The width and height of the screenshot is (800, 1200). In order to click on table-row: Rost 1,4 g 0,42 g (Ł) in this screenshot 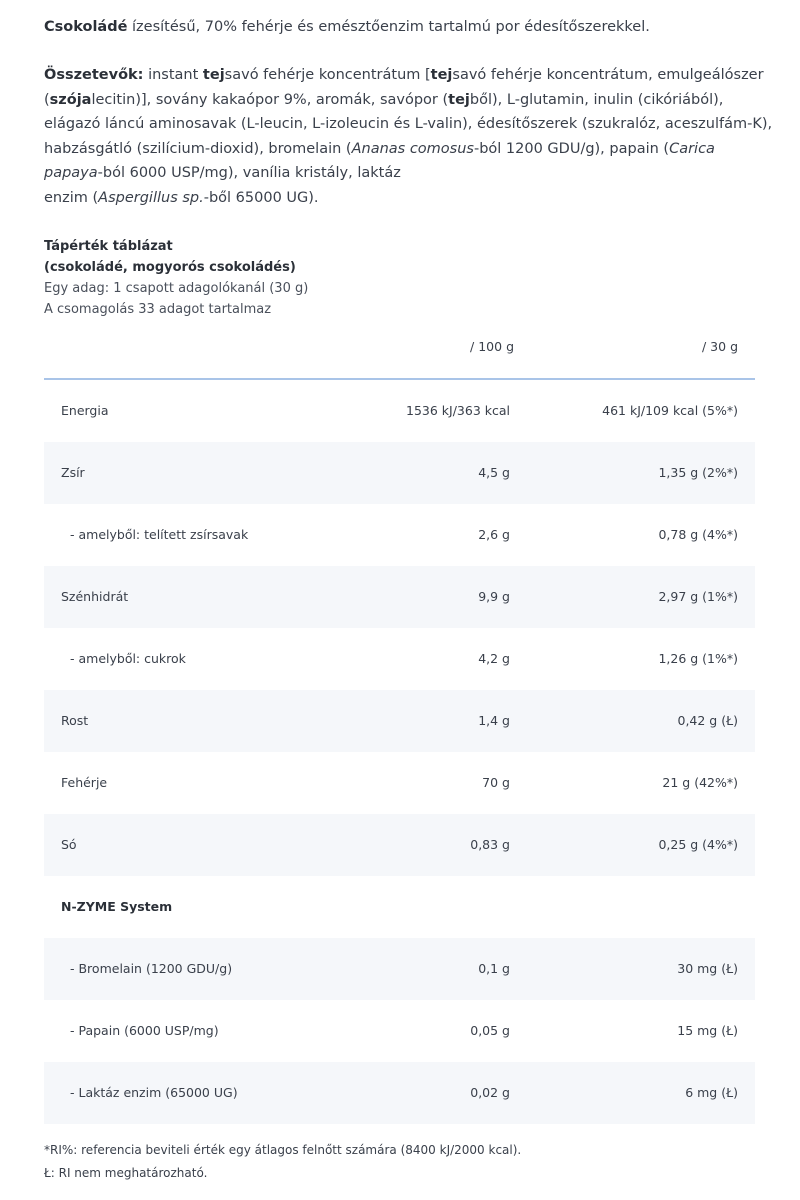, I will do `click(399, 721)`.